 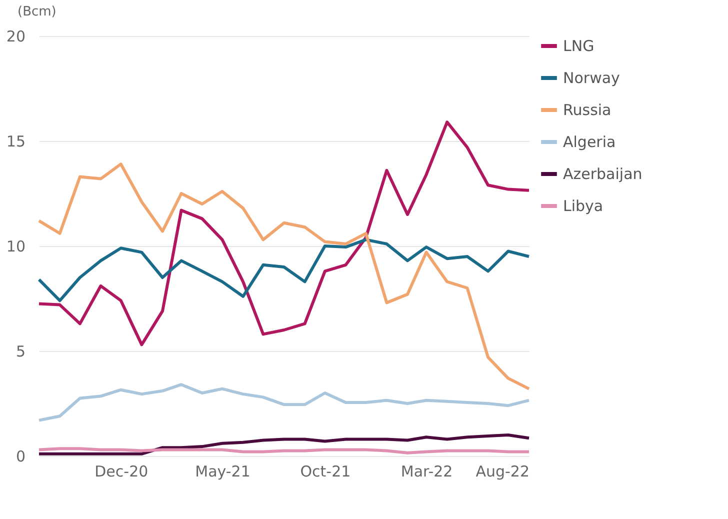 What do you see at coordinates (583, 206) in the screenshot?
I see `legend-label: Libya` at bounding box center [583, 206].